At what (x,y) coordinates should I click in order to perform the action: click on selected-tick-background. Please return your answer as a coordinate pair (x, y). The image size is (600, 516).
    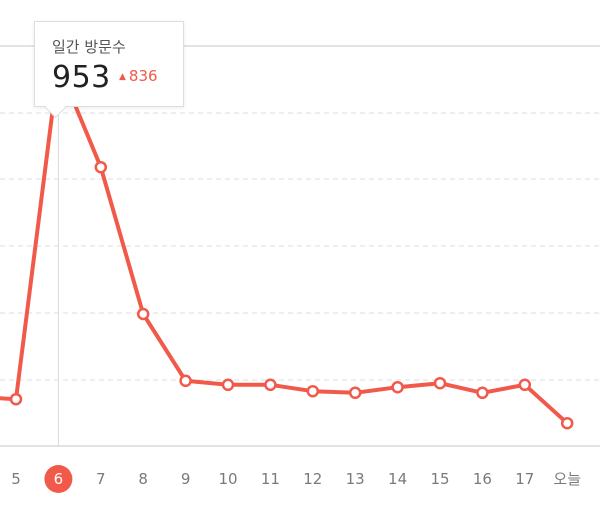
    Looking at the image, I should click on (58, 479).